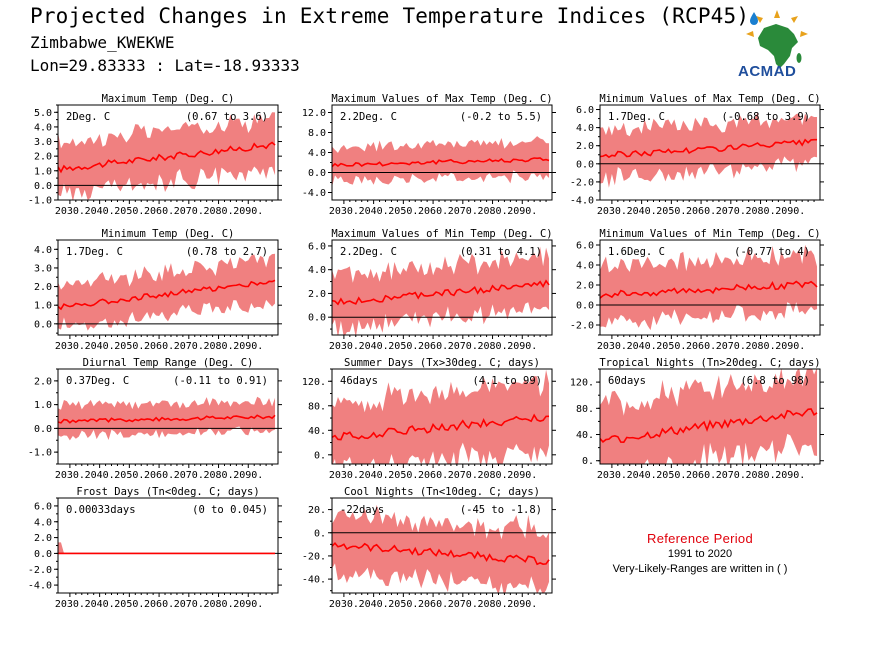  What do you see at coordinates (700, 538) in the screenshot?
I see `reference-period-title: Reference Period` at bounding box center [700, 538].